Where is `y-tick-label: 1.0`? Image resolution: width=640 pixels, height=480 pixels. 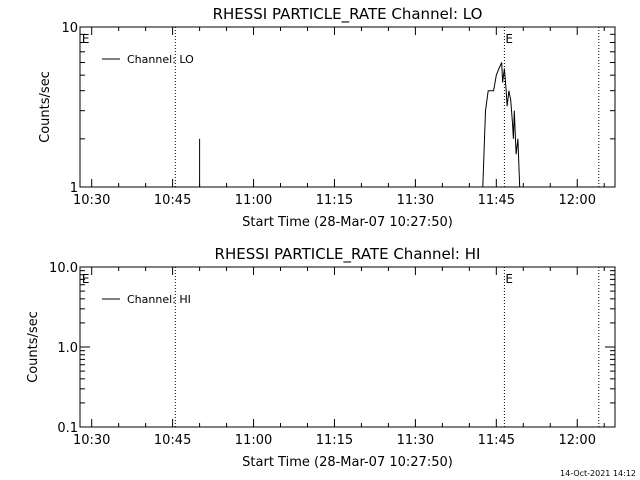
y-tick-label: 1.0 is located at coordinates (67, 348).